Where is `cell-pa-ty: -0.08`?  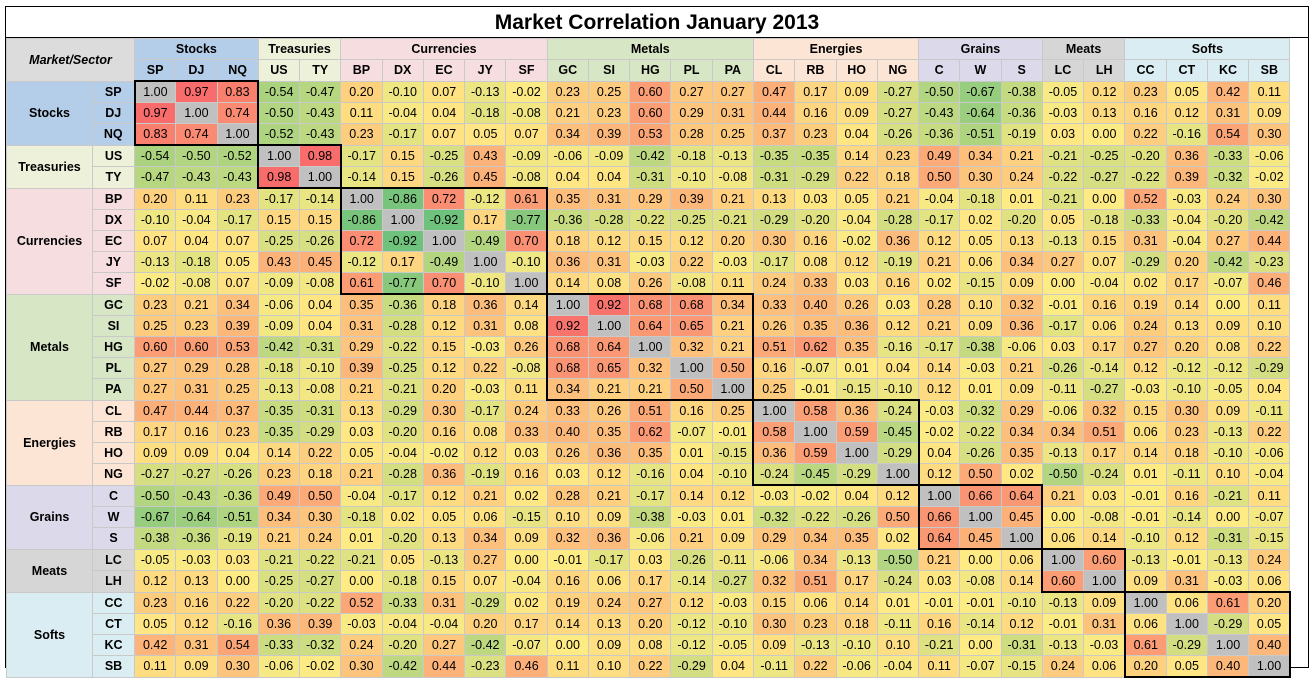 cell-pa-ty: -0.08 is located at coordinates (320, 389).